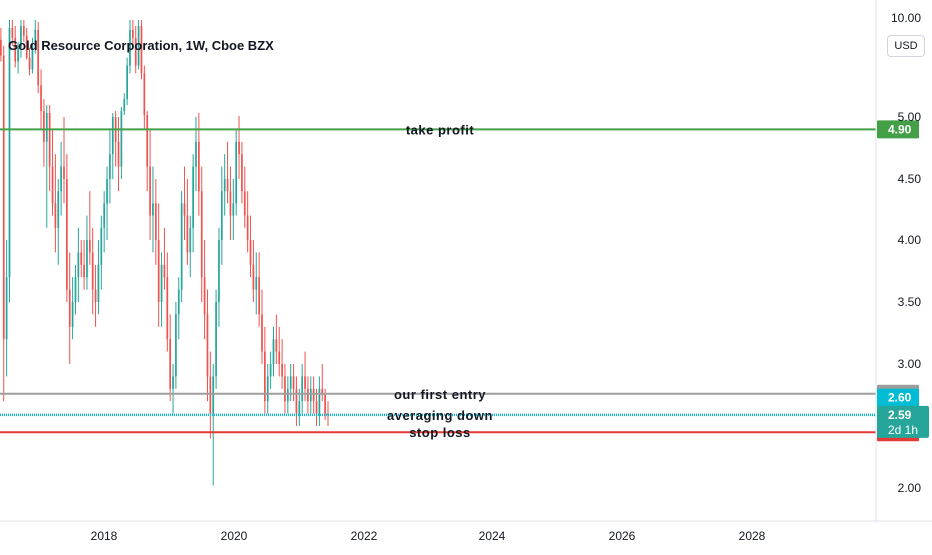  What do you see at coordinates (900, 415) in the screenshot?
I see `price-badge-current-label: 2.59` at bounding box center [900, 415].